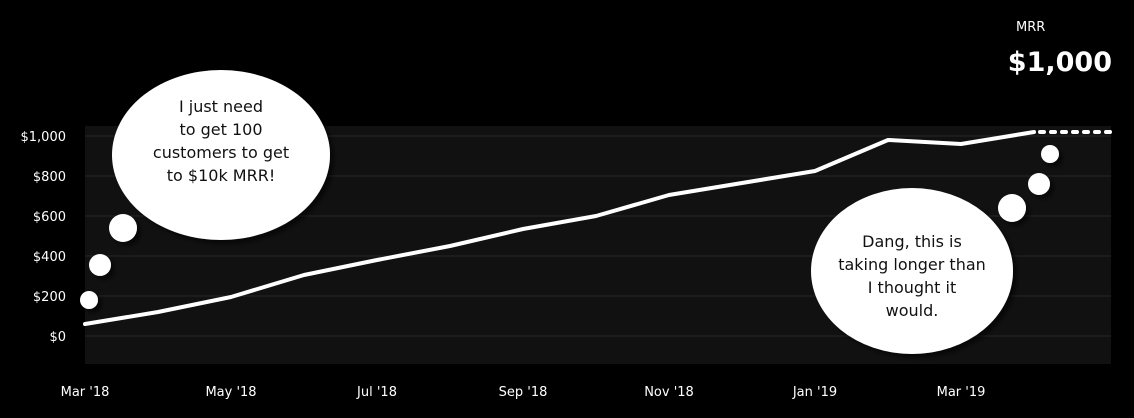 The width and height of the screenshot is (1134, 418). Describe the element at coordinates (912, 287) in the screenshot. I see `right-bubble-line-3: I thought it` at that location.